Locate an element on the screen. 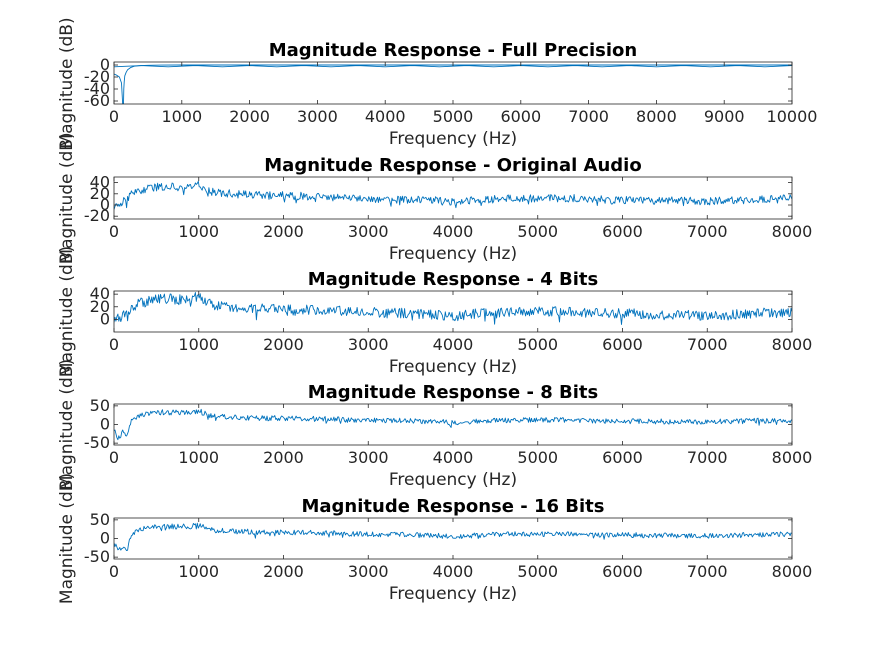 The image size is (875, 656). chart-title: Magnitude Response - 8 Bits is located at coordinates (453, 392).